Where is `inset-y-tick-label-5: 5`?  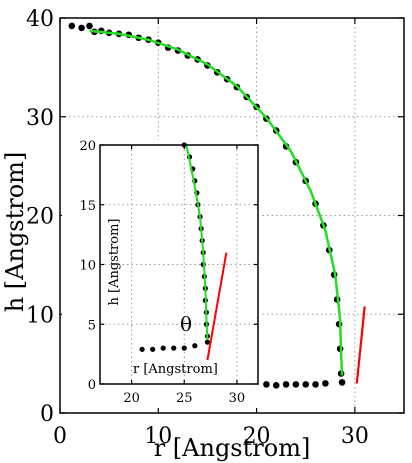
inset-y-tick-label-5: 5 is located at coordinates (92, 325).